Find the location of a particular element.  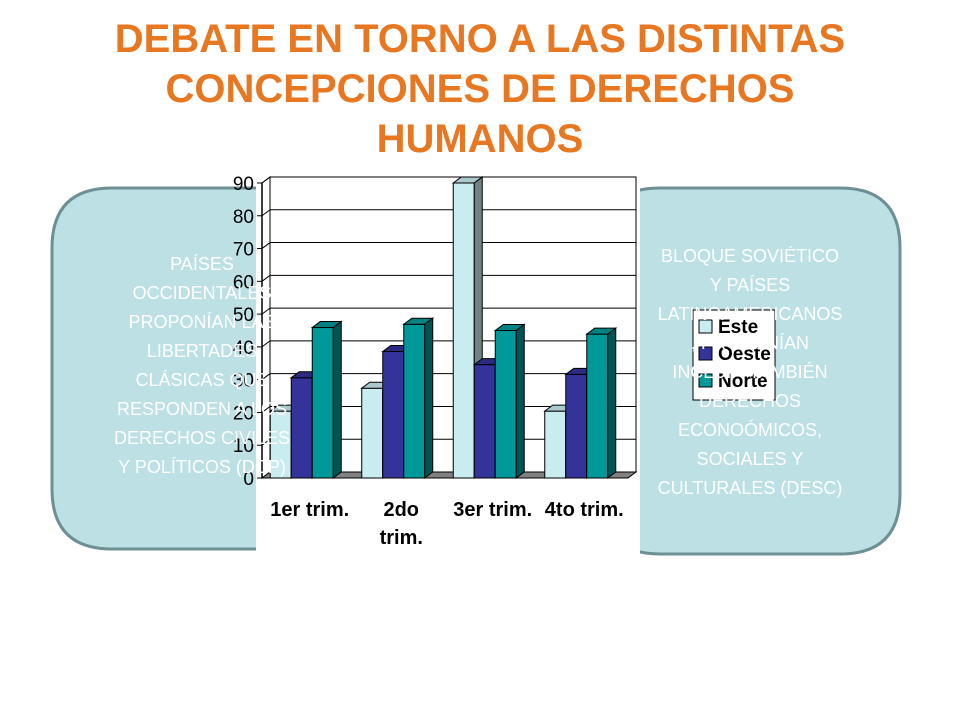

legend-swatch-este is located at coordinates (705, 326).